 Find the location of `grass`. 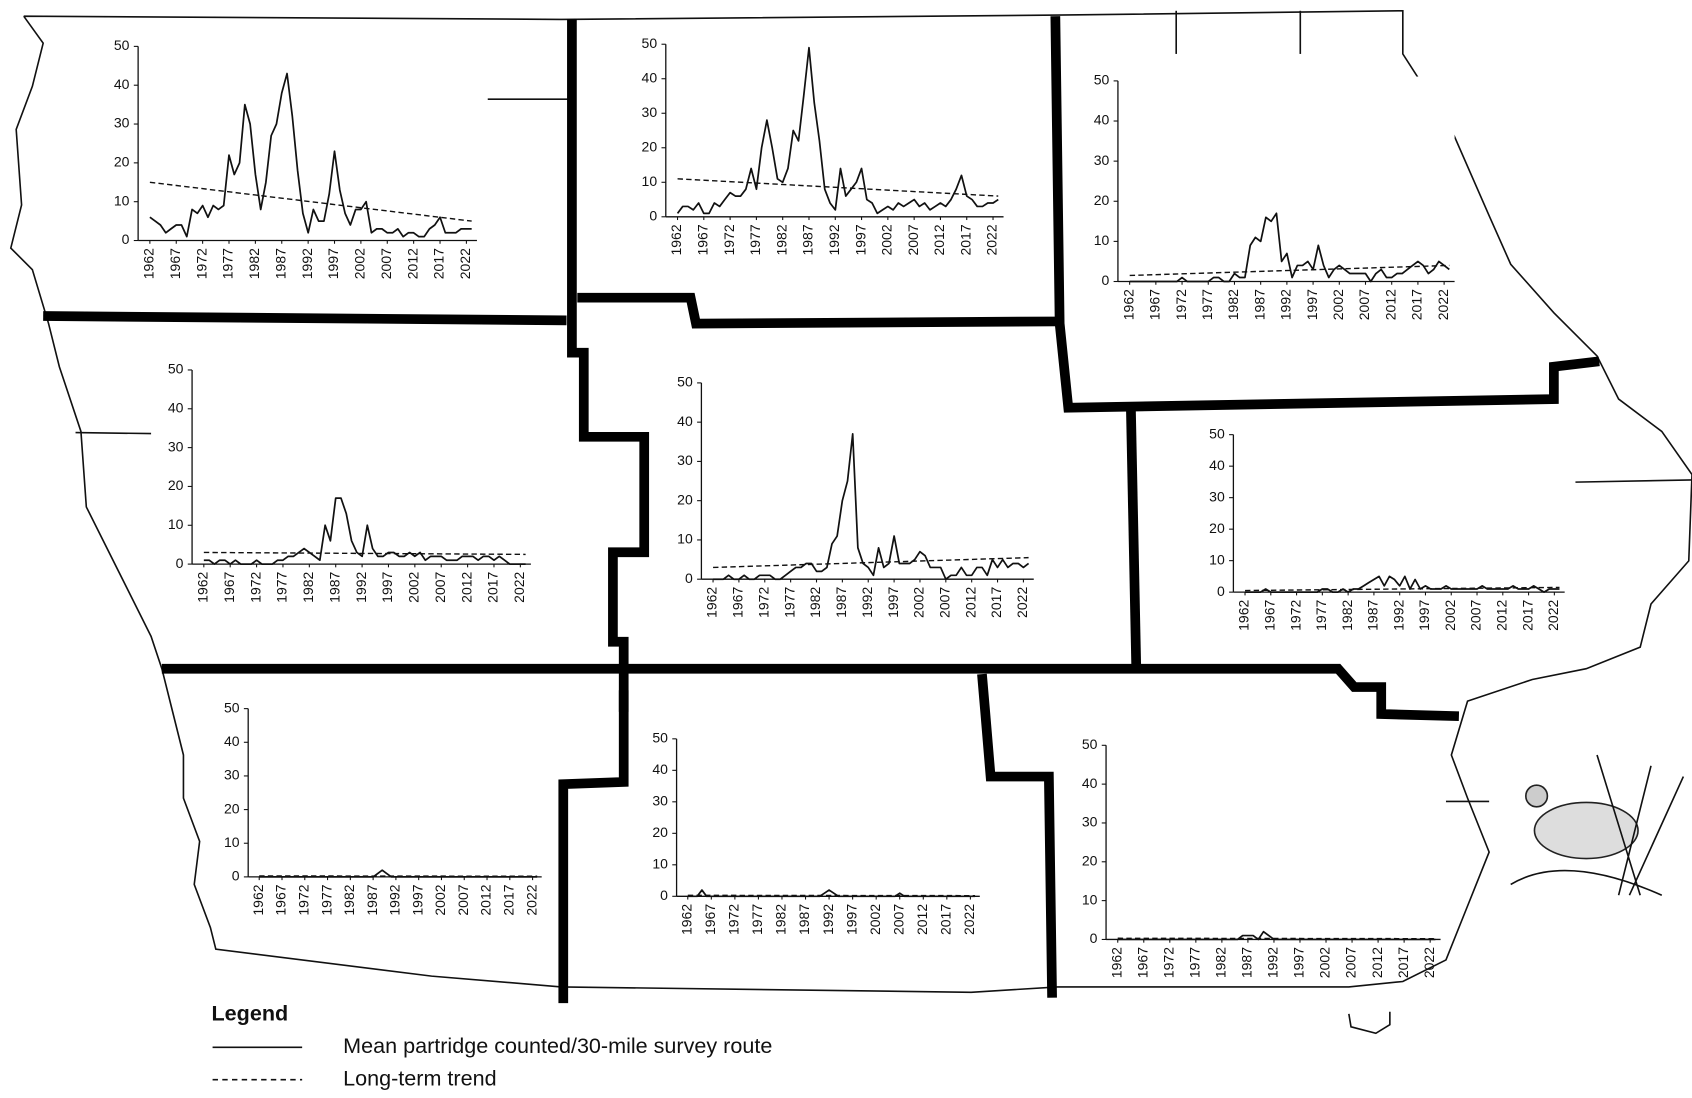

grass is located at coordinates (1597, 825).